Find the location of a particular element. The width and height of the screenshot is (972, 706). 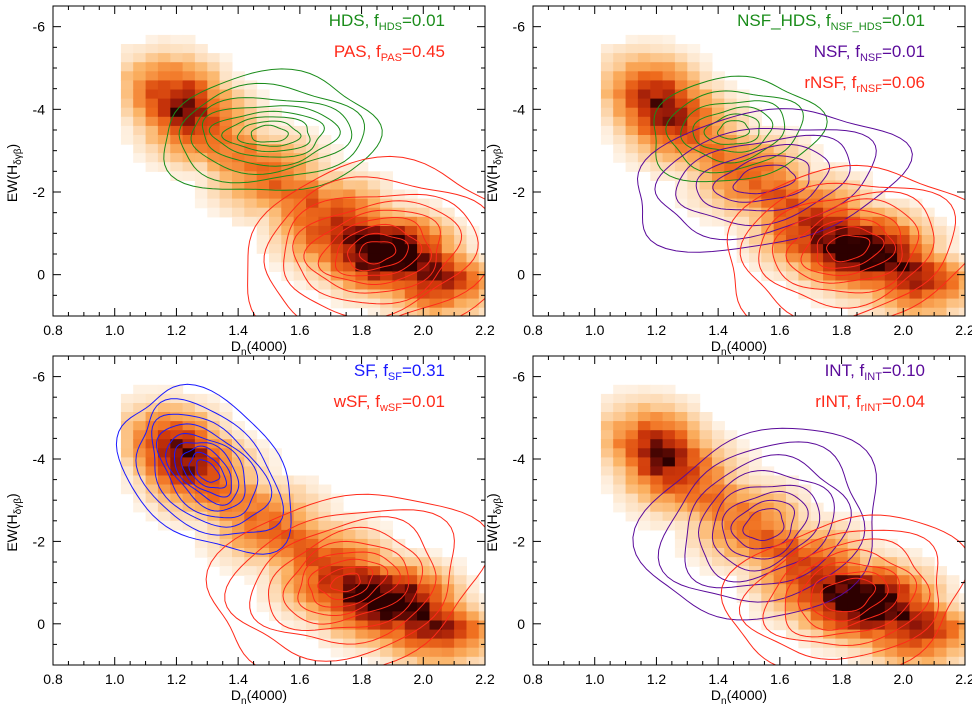

density-heatmap is located at coordinates (302, 524).